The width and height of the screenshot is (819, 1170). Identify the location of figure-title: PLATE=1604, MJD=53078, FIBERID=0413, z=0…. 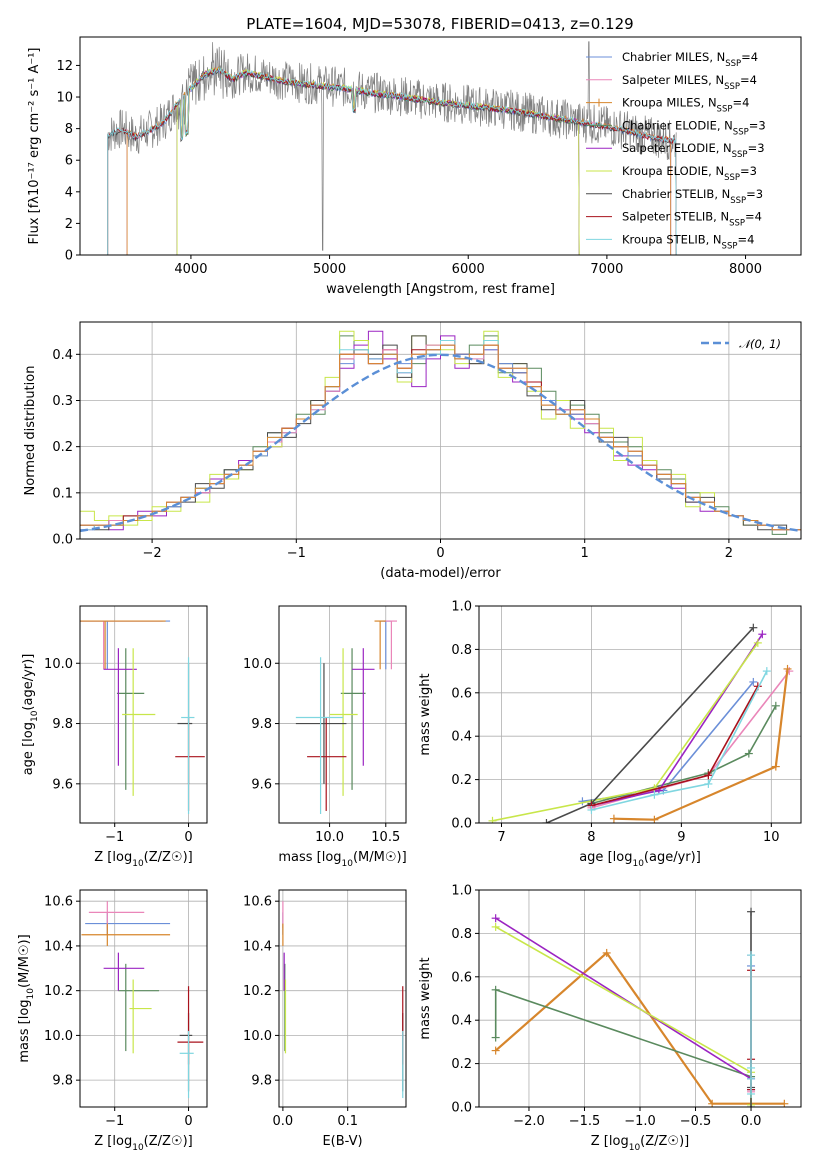
(439, 24).